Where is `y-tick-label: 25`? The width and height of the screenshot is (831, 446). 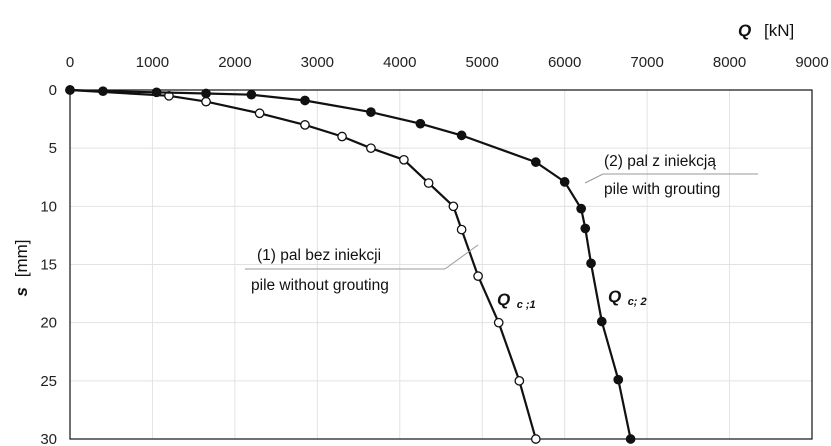
y-tick-label: 25 is located at coordinates (48, 381).